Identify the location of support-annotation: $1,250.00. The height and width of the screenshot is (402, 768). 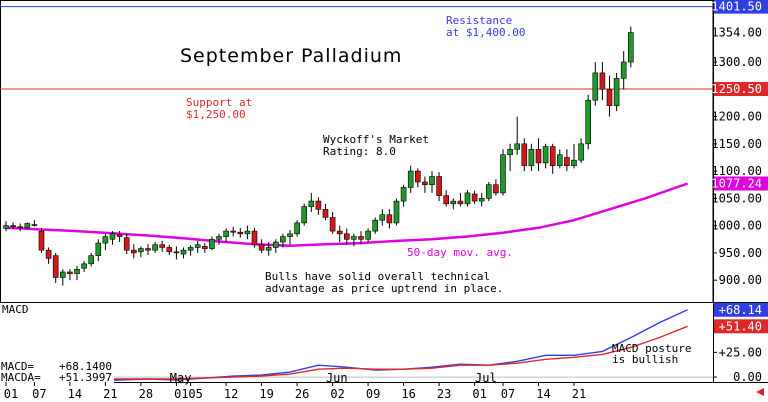
(216, 114).